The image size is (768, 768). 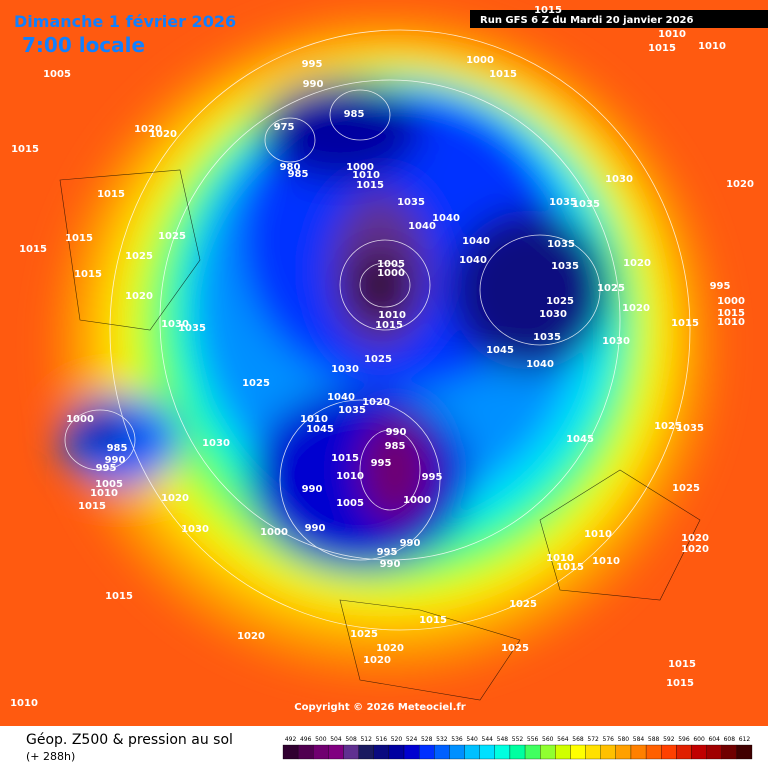 I want to click on scale-label: 580, so click(x=624, y=739).